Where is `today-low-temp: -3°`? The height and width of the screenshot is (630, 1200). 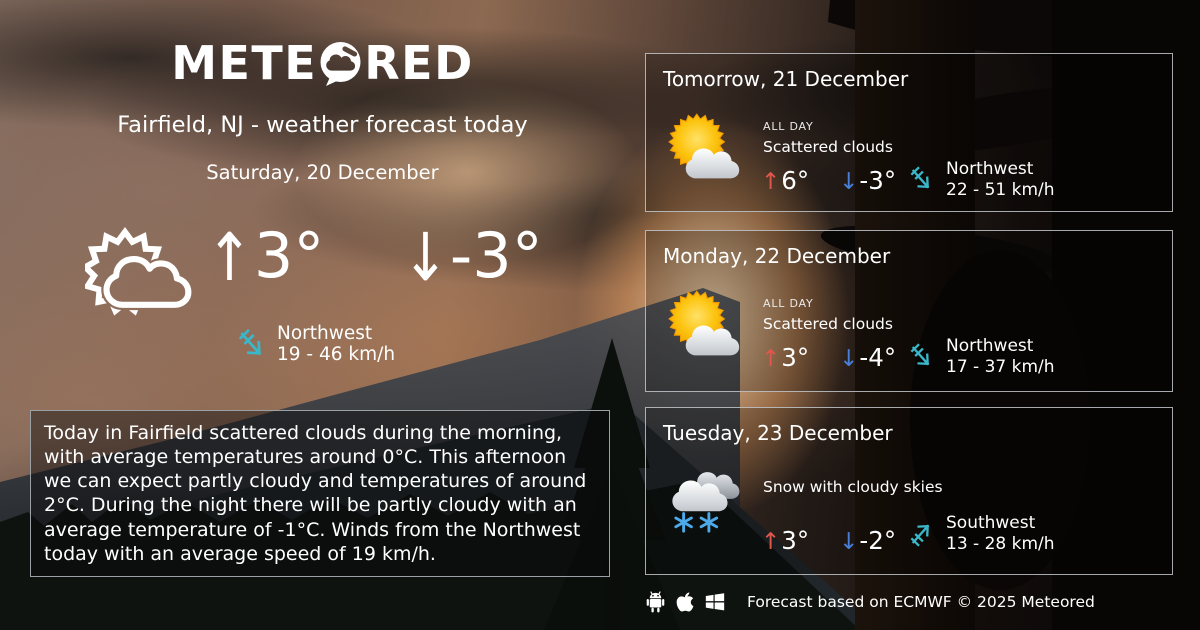
today-low-temp: -3° is located at coordinates (496, 255).